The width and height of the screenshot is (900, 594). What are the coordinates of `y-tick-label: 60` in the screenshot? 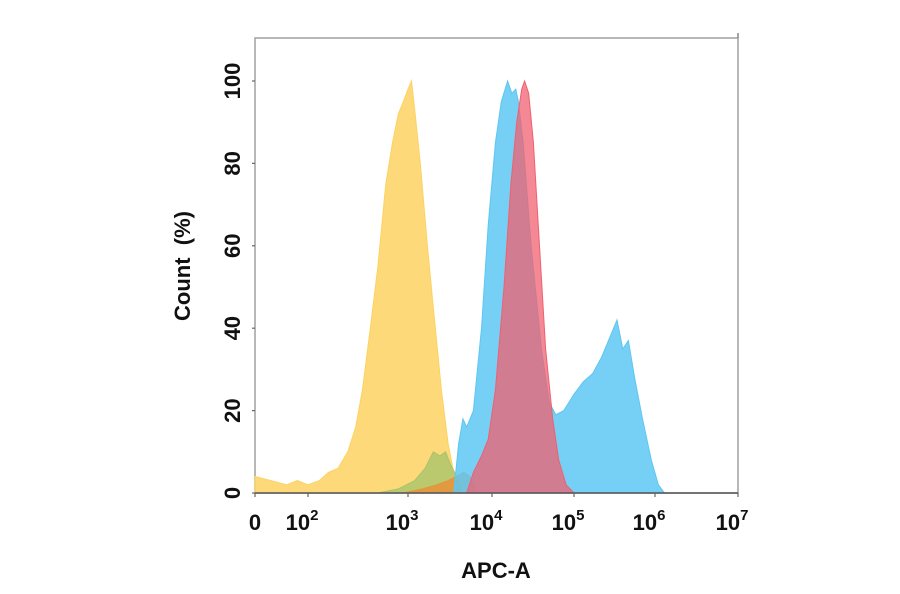 It's located at (232, 246).